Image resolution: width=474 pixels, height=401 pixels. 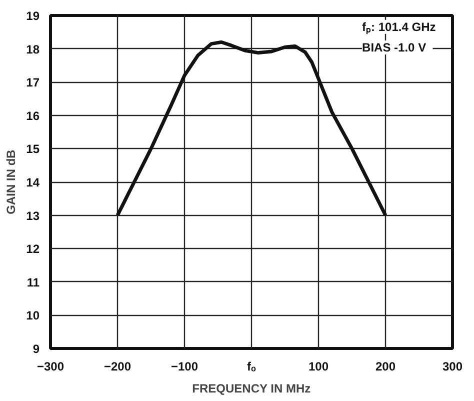 I want to click on x-tick-label: fₒ, so click(x=251, y=367).